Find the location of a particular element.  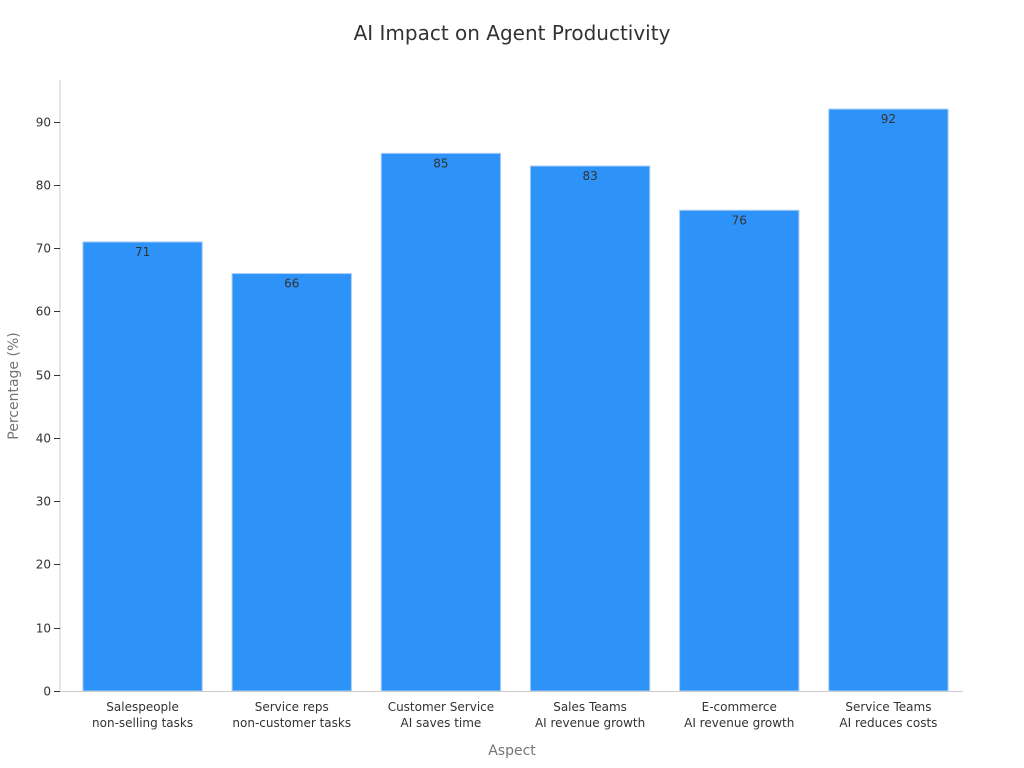

x-tick-label: E-commerce AI revenue growth is located at coordinates (739, 715).